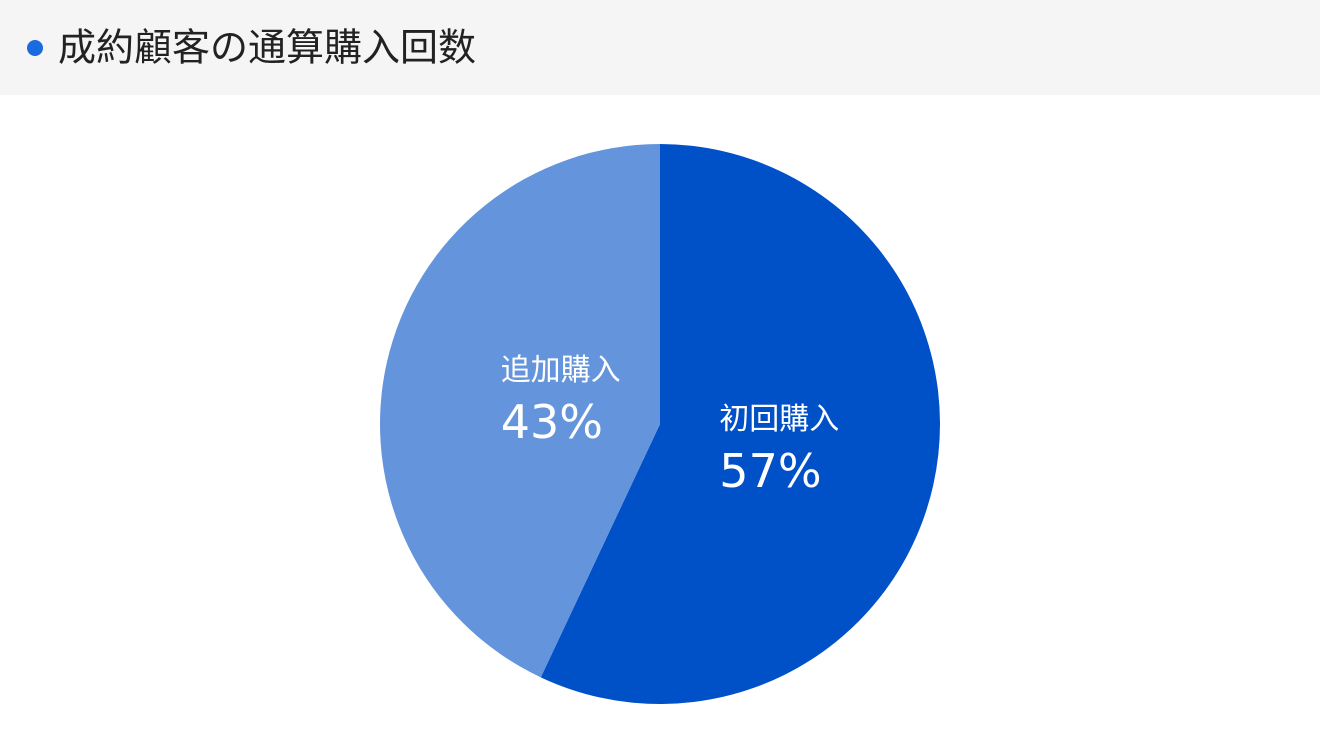  What do you see at coordinates (561, 370) in the screenshot?
I see `slice-label: 追加購入` at bounding box center [561, 370].